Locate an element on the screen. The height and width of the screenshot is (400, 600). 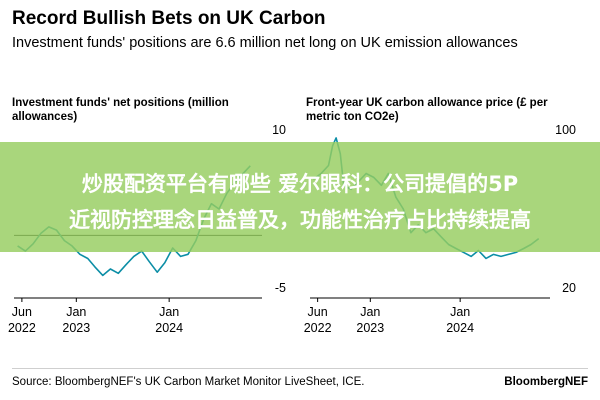
page-title: Record Bullish Bets on UK Carbon is located at coordinates (169, 18).